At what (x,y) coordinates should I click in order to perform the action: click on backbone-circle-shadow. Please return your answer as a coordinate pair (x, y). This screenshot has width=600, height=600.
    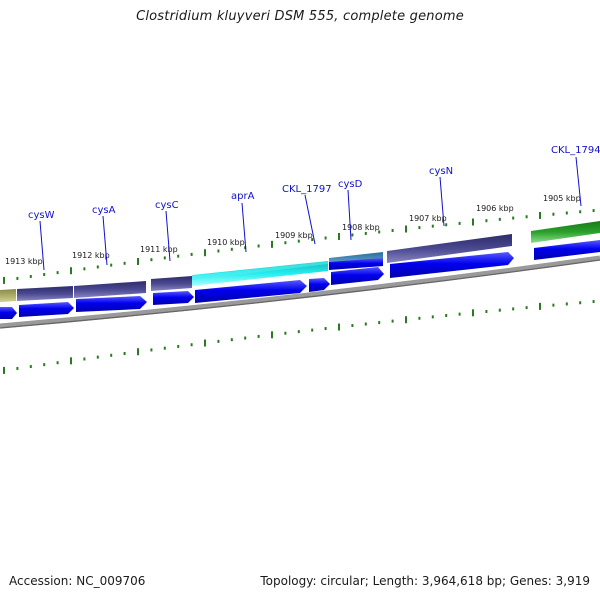
    Looking at the image, I should click on (300, 294).